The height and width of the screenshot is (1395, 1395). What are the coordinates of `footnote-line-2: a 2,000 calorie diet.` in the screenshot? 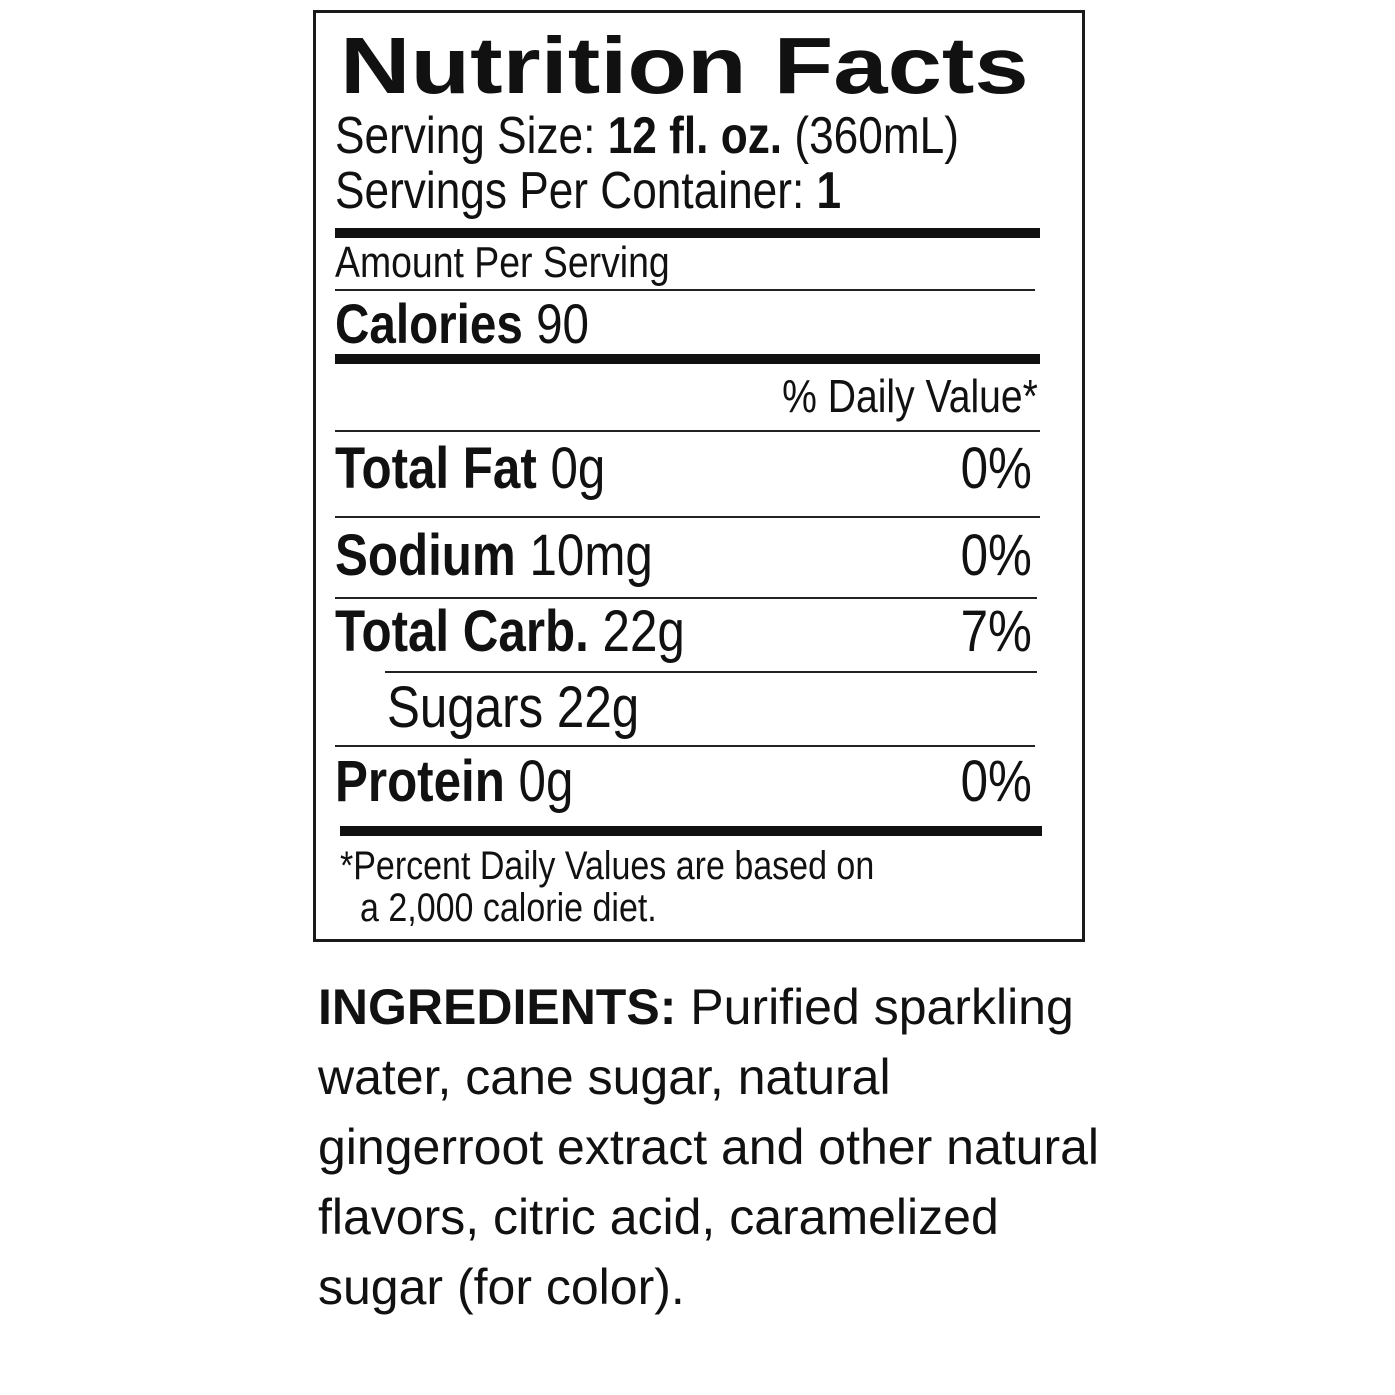 It's located at (508, 908).